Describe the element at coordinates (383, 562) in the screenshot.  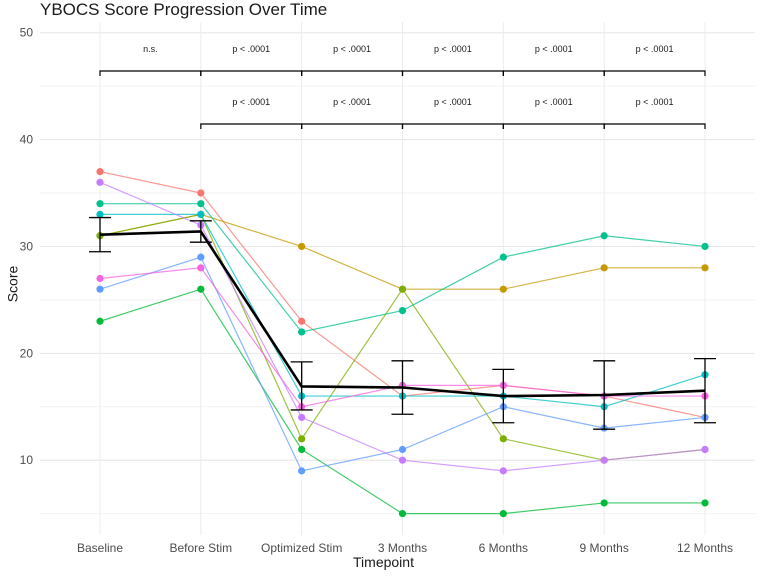
I see `x-axis-label: Timepoint` at that location.